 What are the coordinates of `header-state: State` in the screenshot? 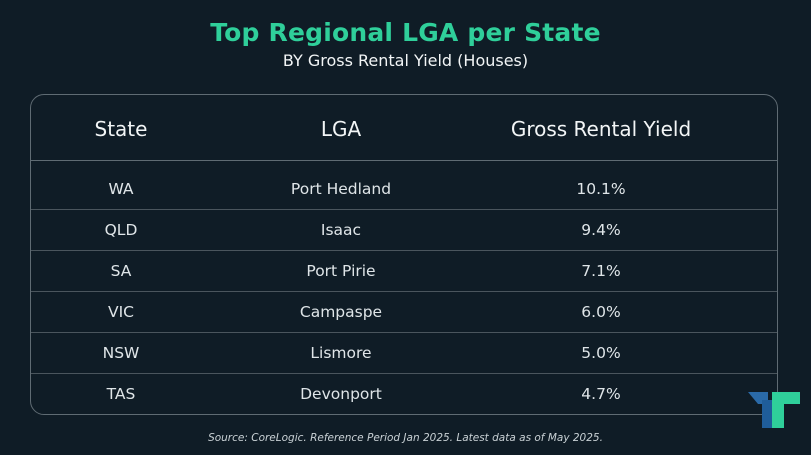 It's located at (121, 129).